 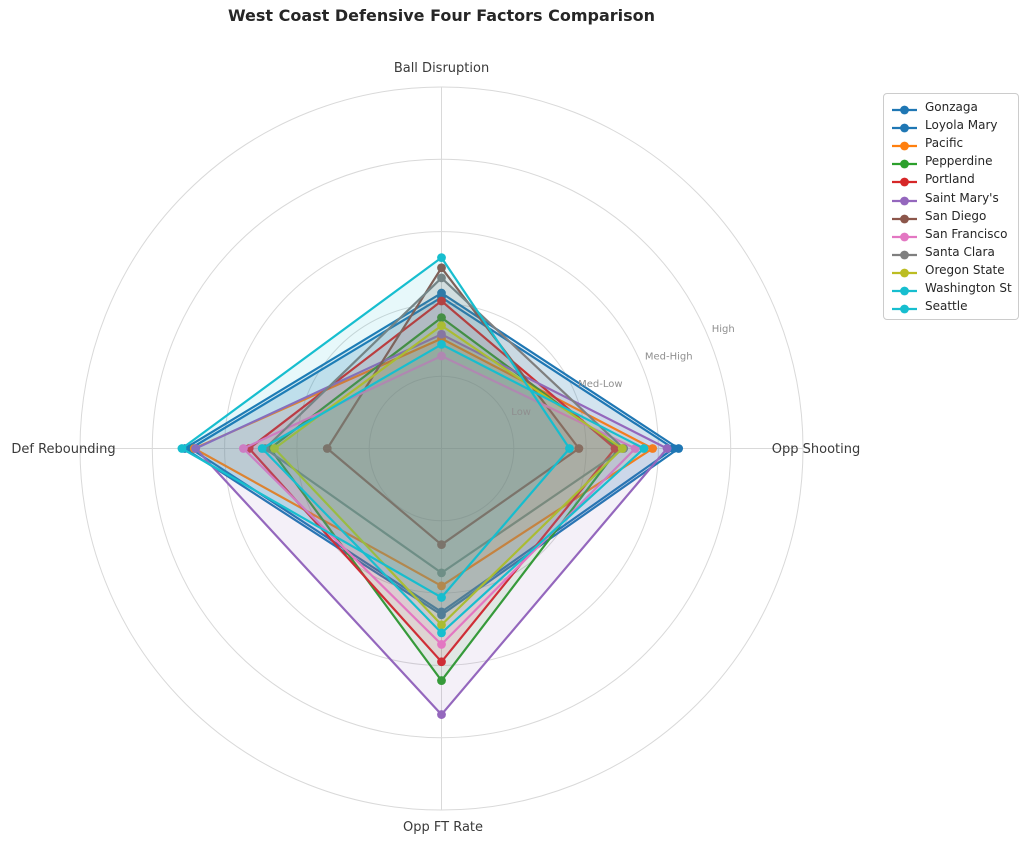 I want to click on legend-item-washington-st: Washington St, so click(x=951, y=288).